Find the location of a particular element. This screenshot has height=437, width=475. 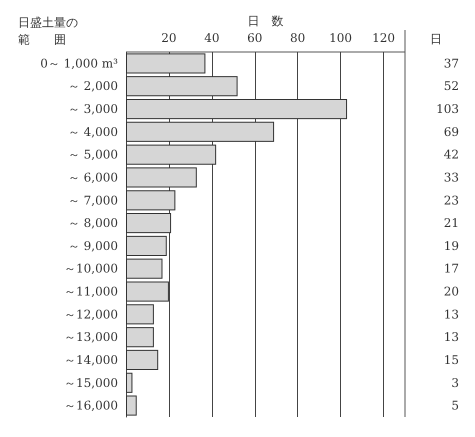

data-label: 5 is located at coordinates (455, 405).